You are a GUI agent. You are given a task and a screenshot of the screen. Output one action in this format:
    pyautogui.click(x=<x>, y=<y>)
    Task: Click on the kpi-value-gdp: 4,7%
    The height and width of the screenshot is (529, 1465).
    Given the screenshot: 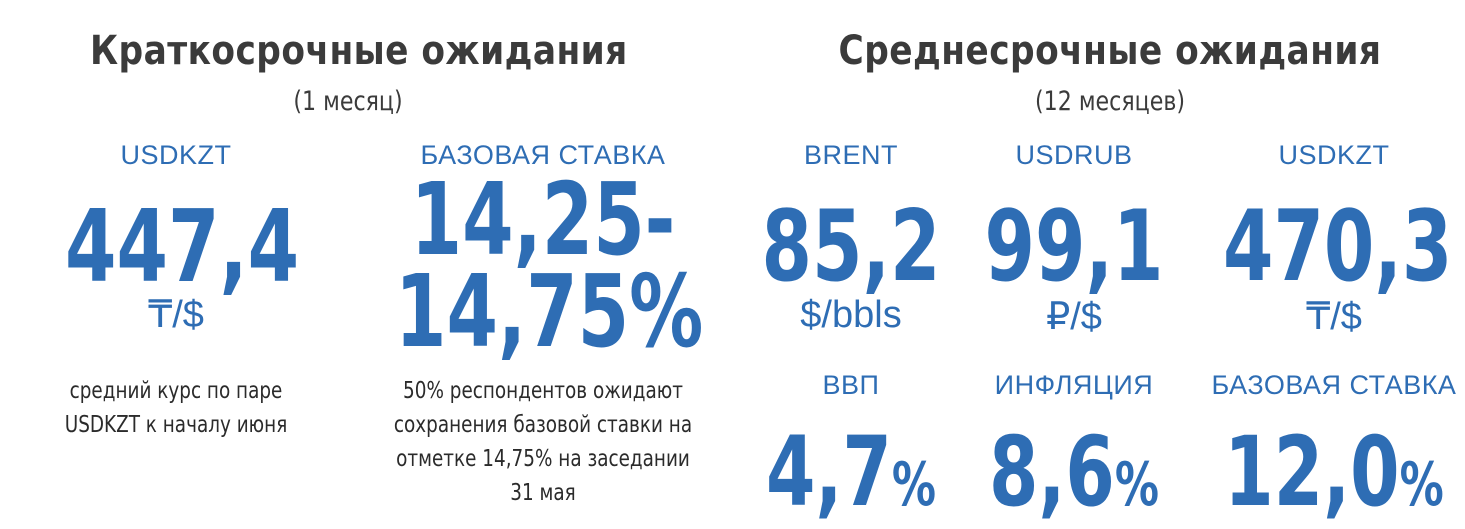 What is the action you would take?
    pyautogui.click(x=851, y=472)
    